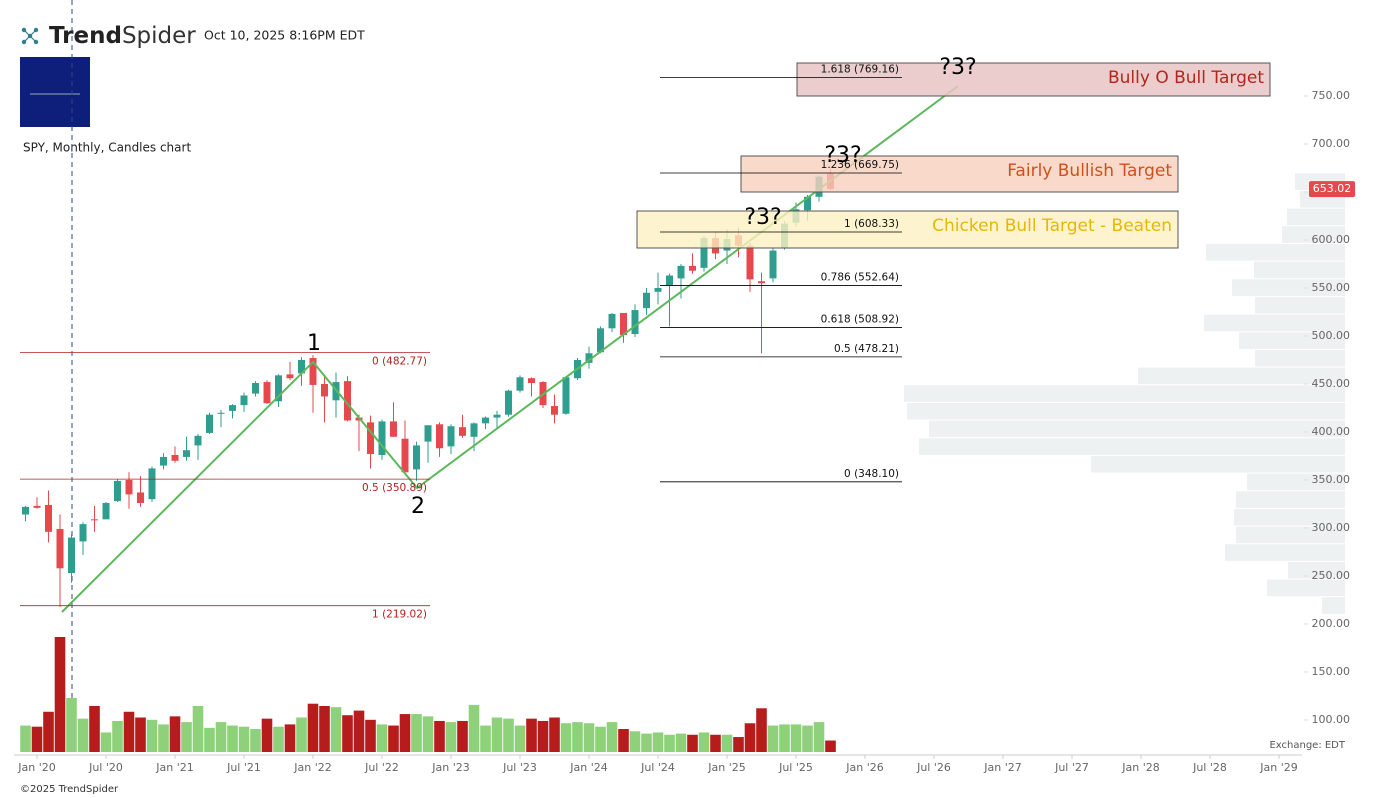 This screenshot has width=1375, height=798. Describe the element at coordinates (69, 789) in the screenshot. I see `copyright: ©2025 TrendSpider` at that location.